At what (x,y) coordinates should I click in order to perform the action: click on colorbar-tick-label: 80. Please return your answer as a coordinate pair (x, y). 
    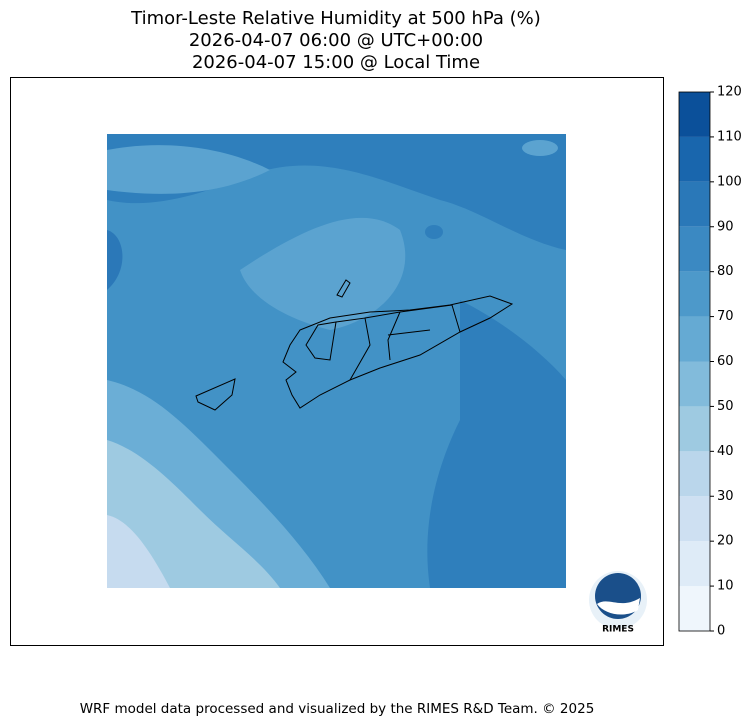
    Looking at the image, I should click on (725, 271).